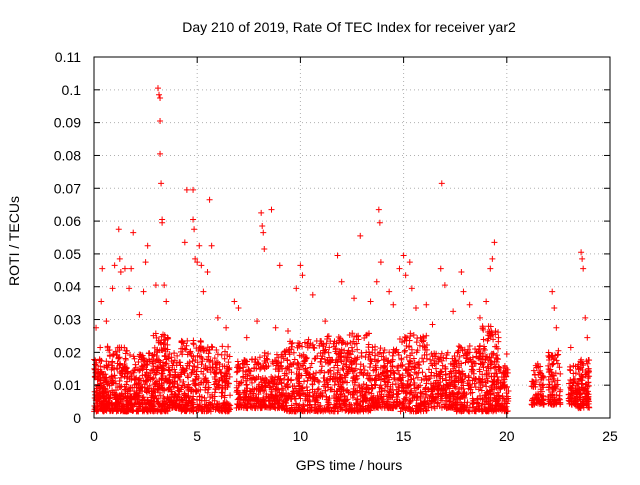 This screenshot has width=640, height=485. Describe the element at coordinates (67, 254) in the screenshot. I see `y-tick-label: 0.05` at that location.